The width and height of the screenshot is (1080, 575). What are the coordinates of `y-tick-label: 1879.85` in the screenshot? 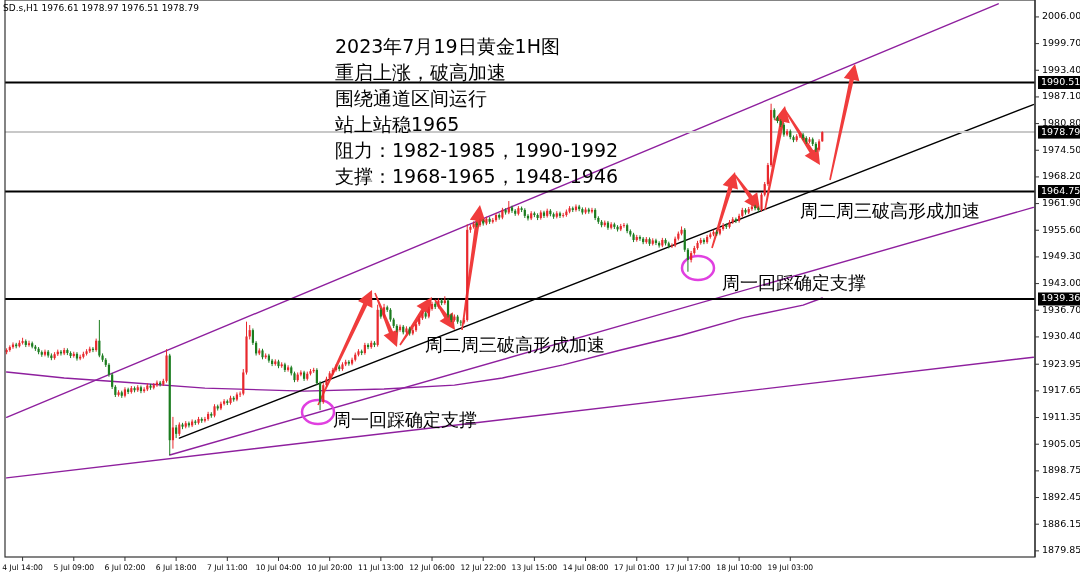 It's located at (1061, 550).